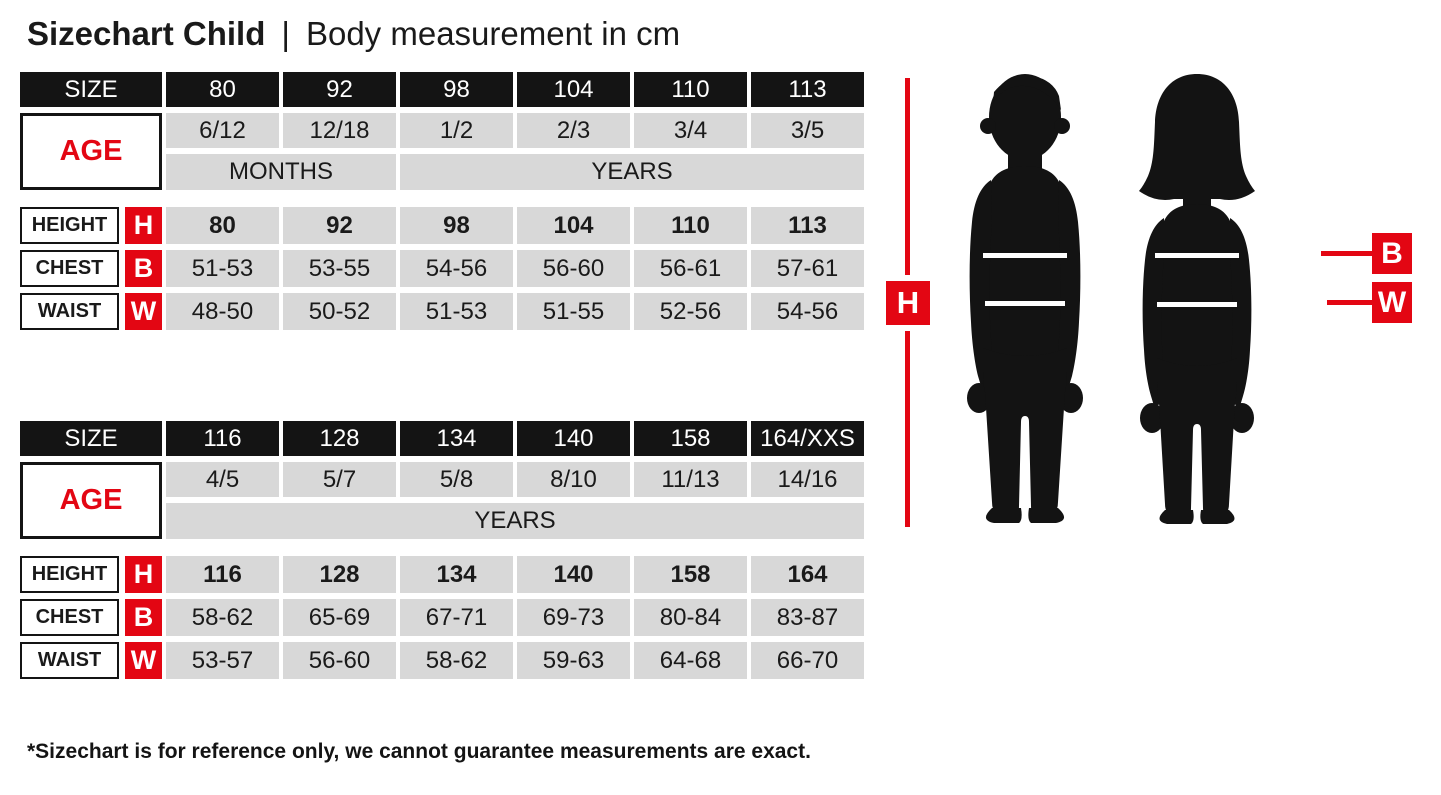 The image size is (1441, 795). Describe the element at coordinates (222, 660) in the screenshot. I see `waist-cell: 53-57` at that location.